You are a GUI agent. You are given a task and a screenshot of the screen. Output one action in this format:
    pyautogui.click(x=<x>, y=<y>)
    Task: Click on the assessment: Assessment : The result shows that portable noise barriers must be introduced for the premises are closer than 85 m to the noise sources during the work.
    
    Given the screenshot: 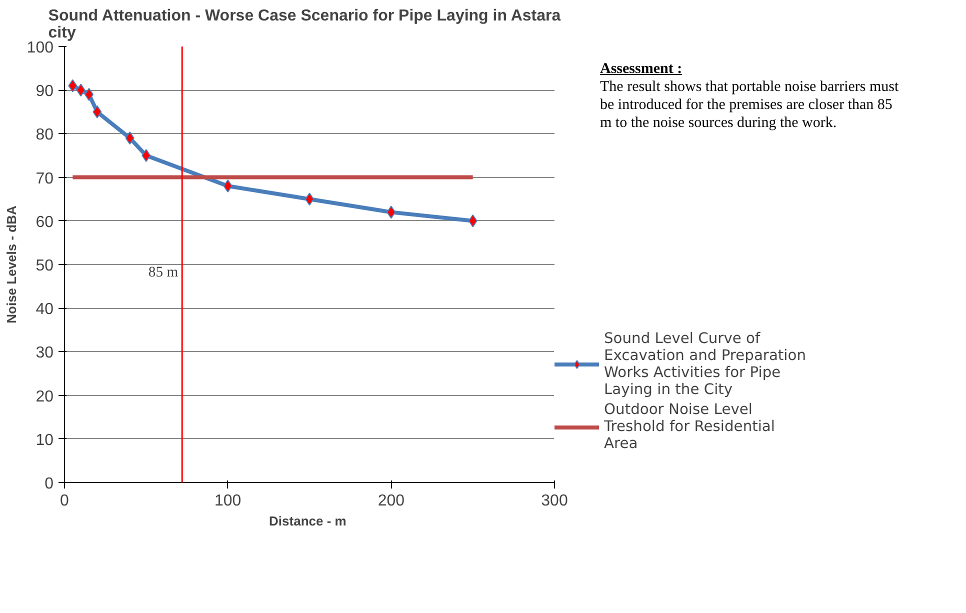 What is the action you would take?
    pyautogui.click(x=750, y=96)
    